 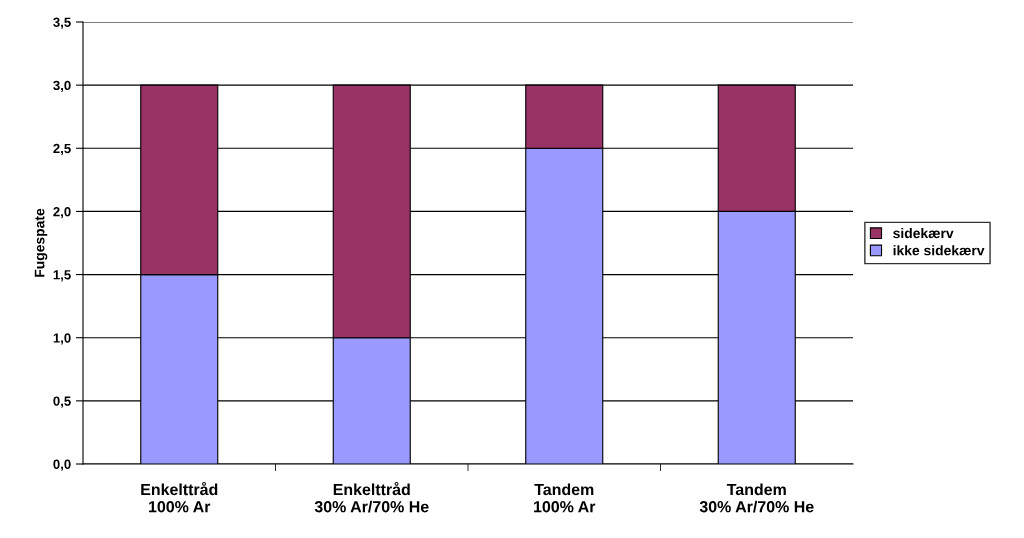 I want to click on y-tick-label: 2,5, so click(x=62, y=149).